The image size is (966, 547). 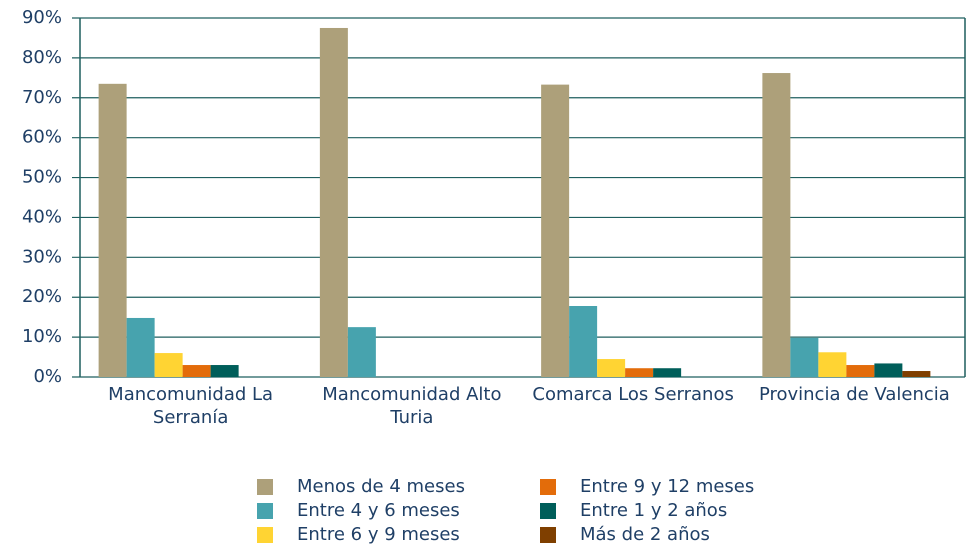 I want to click on y-tick-label: 70%, so click(x=42, y=97).